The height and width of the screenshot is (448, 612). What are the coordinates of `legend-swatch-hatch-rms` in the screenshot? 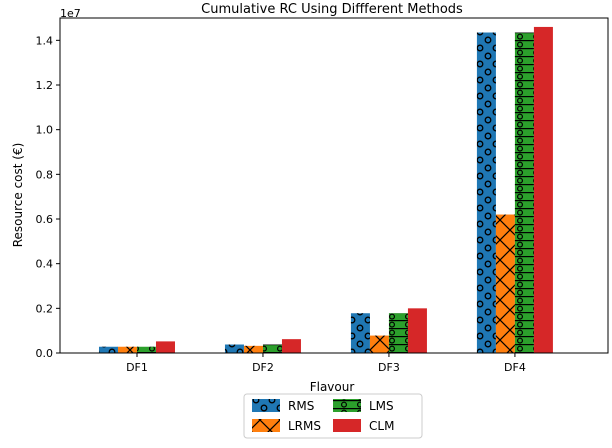 It's located at (266, 405).